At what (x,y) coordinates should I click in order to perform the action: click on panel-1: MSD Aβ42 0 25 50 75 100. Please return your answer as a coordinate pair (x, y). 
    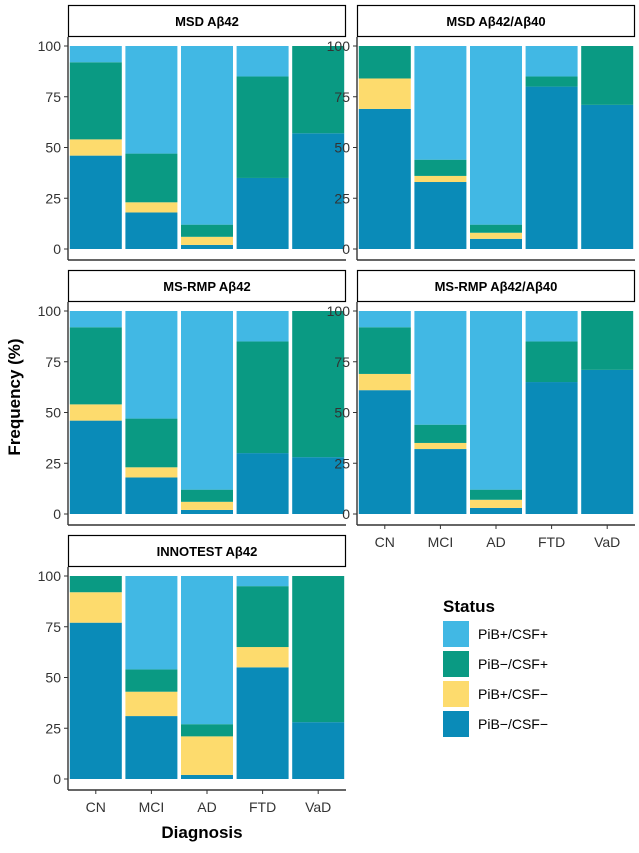
    Looking at the image, I should click on (192, 132).